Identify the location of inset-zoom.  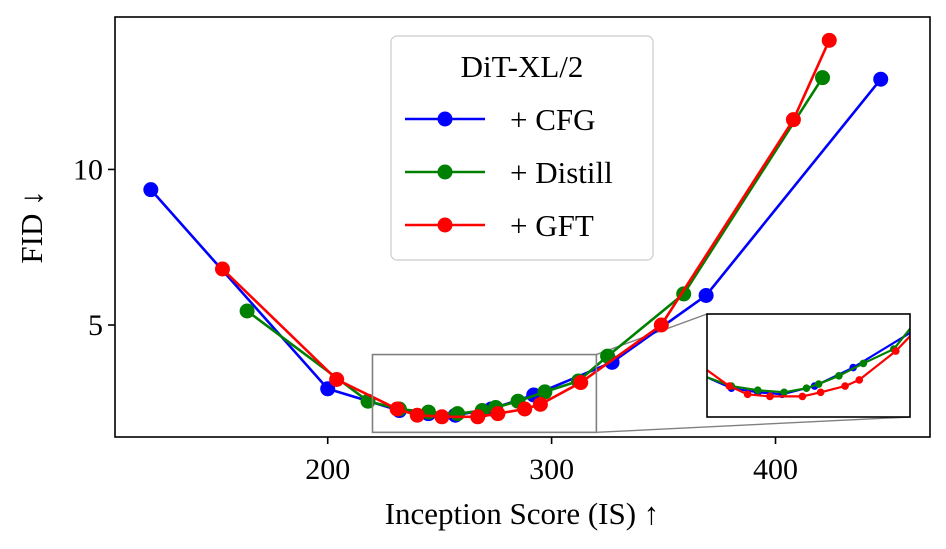
(795, 365).